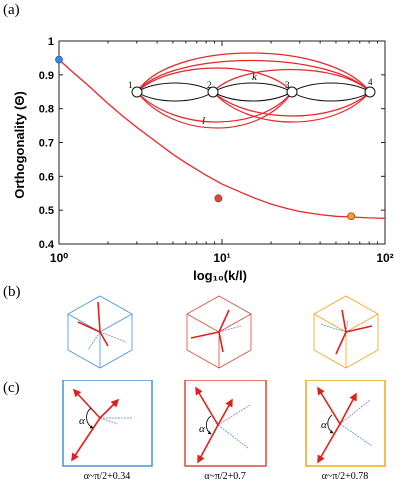 This screenshot has height=488, width=415. I want to click on cube-view-red, so click(219, 332).